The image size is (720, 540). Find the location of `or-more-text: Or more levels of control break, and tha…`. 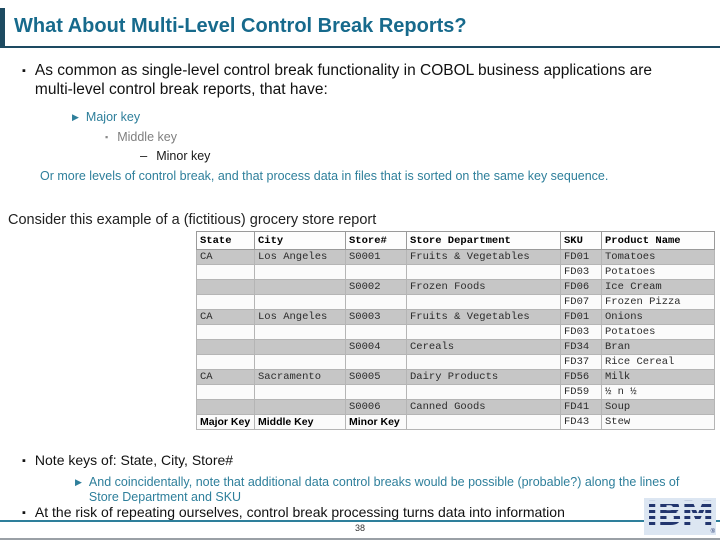

or-more-text: Or more levels of control break, and tha… is located at coordinates (324, 176).